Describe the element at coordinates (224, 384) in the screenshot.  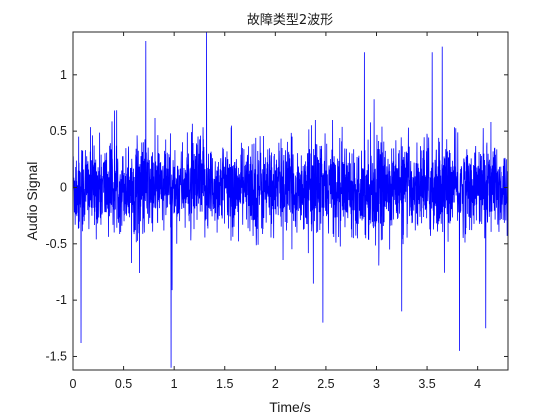
I see `x-tick-label: 1.5` at that location.